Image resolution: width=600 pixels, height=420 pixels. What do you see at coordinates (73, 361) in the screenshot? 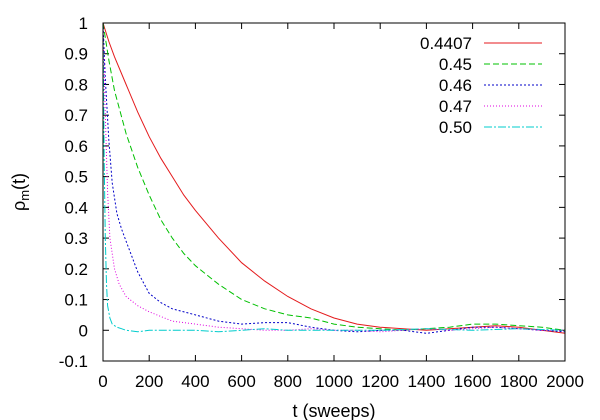
I see `y-tick-label: -0.1` at bounding box center [73, 361].